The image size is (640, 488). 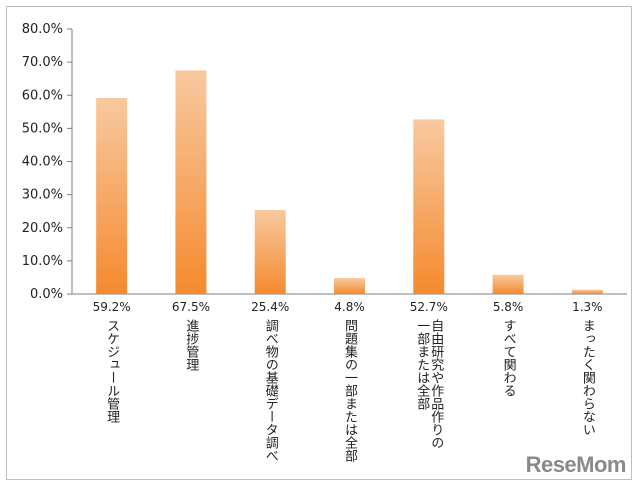 What do you see at coordinates (587, 307) in the screenshot?
I see `data-label: 1.3%` at bounding box center [587, 307].